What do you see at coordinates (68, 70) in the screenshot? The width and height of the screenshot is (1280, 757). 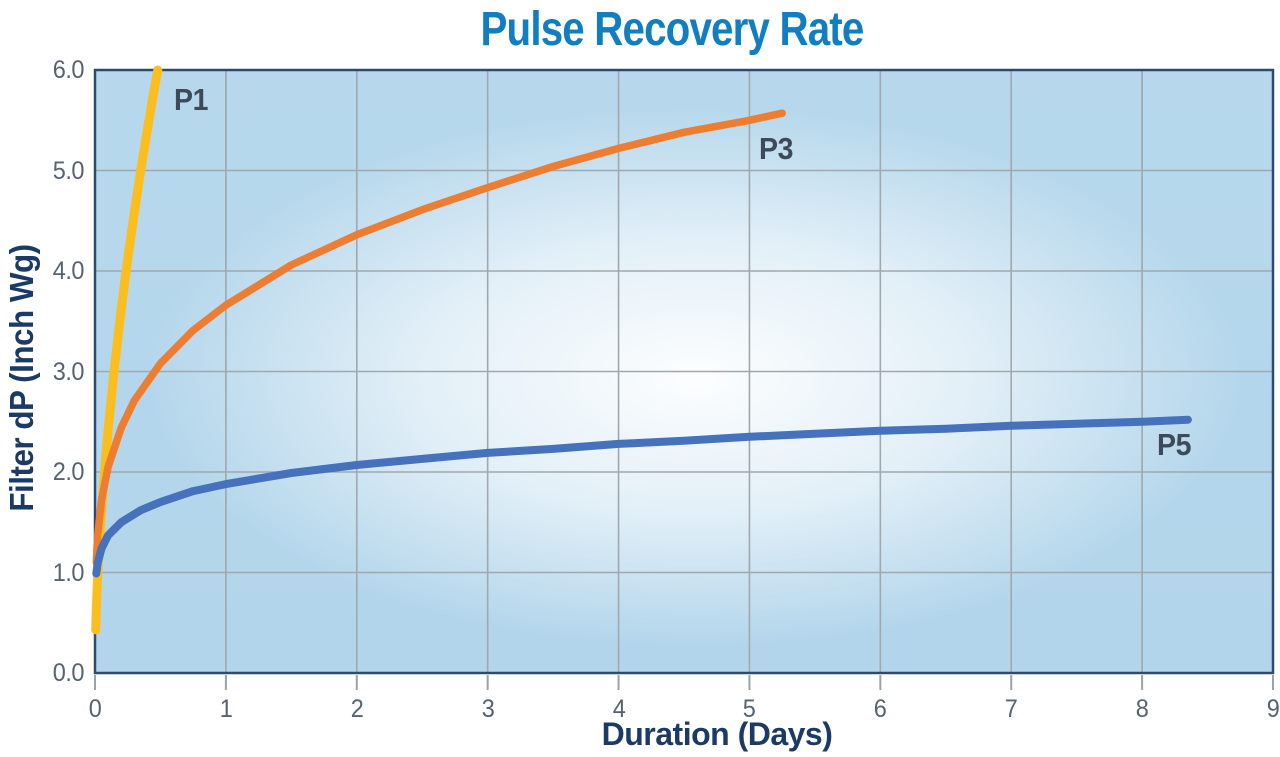 I see `y-tick-label-6.0: 6.0` at bounding box center [68, 70].